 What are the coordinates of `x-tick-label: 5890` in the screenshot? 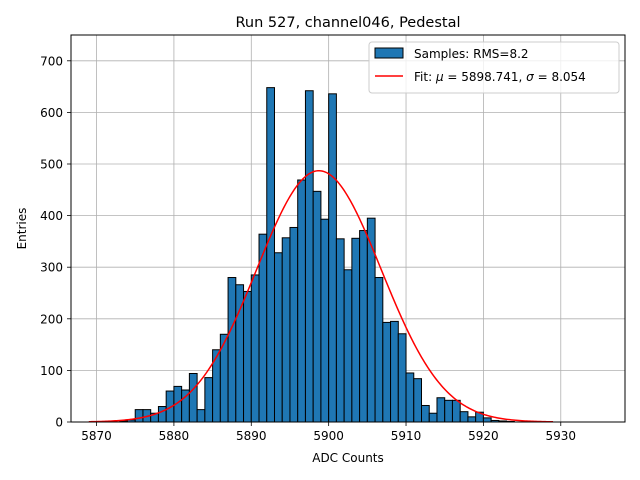 It's located at (251, 436).